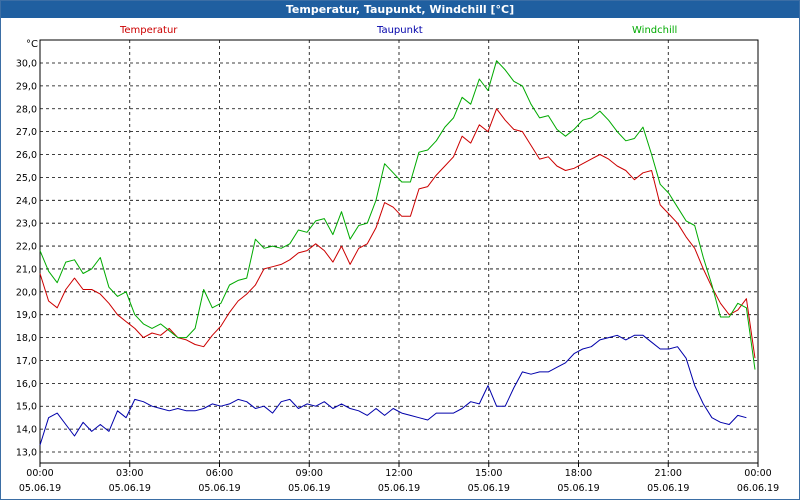 This screenshot has width=800, height=500. What do you see at coordinates (219, 473) in the screenshot?
I see `x-tick-time: 06:00` at bounding box center [219, 473].